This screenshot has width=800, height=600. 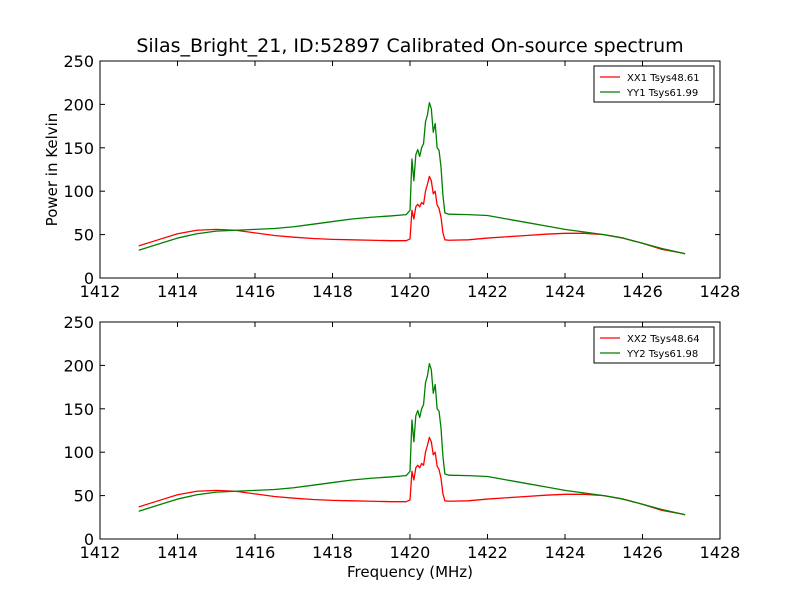 What do you see at coordinates (410, 572) in the screenshot?
I see `x-axis-label-2: Frequency (MHz)` at bounding box center [410, 572].